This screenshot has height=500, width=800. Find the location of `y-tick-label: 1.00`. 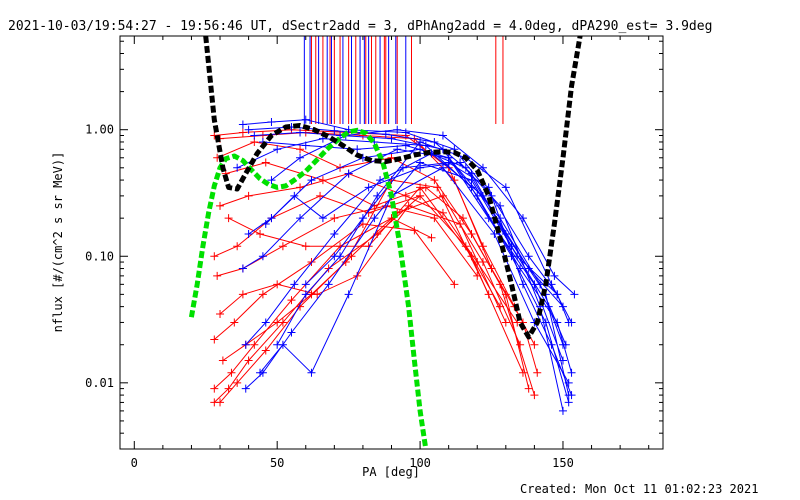

y-tick-label: 1.00 is located at coordinates (99, 130).